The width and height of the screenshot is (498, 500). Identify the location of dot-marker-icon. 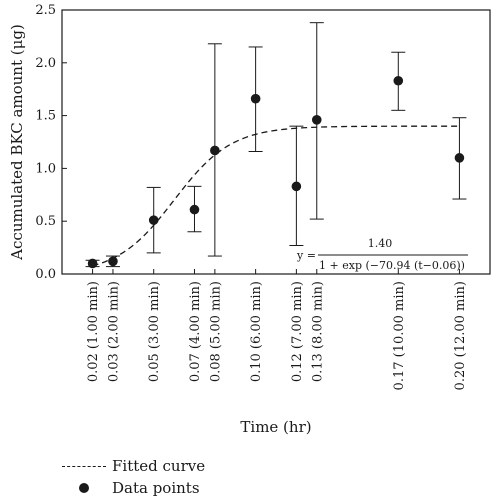
(84, 488).